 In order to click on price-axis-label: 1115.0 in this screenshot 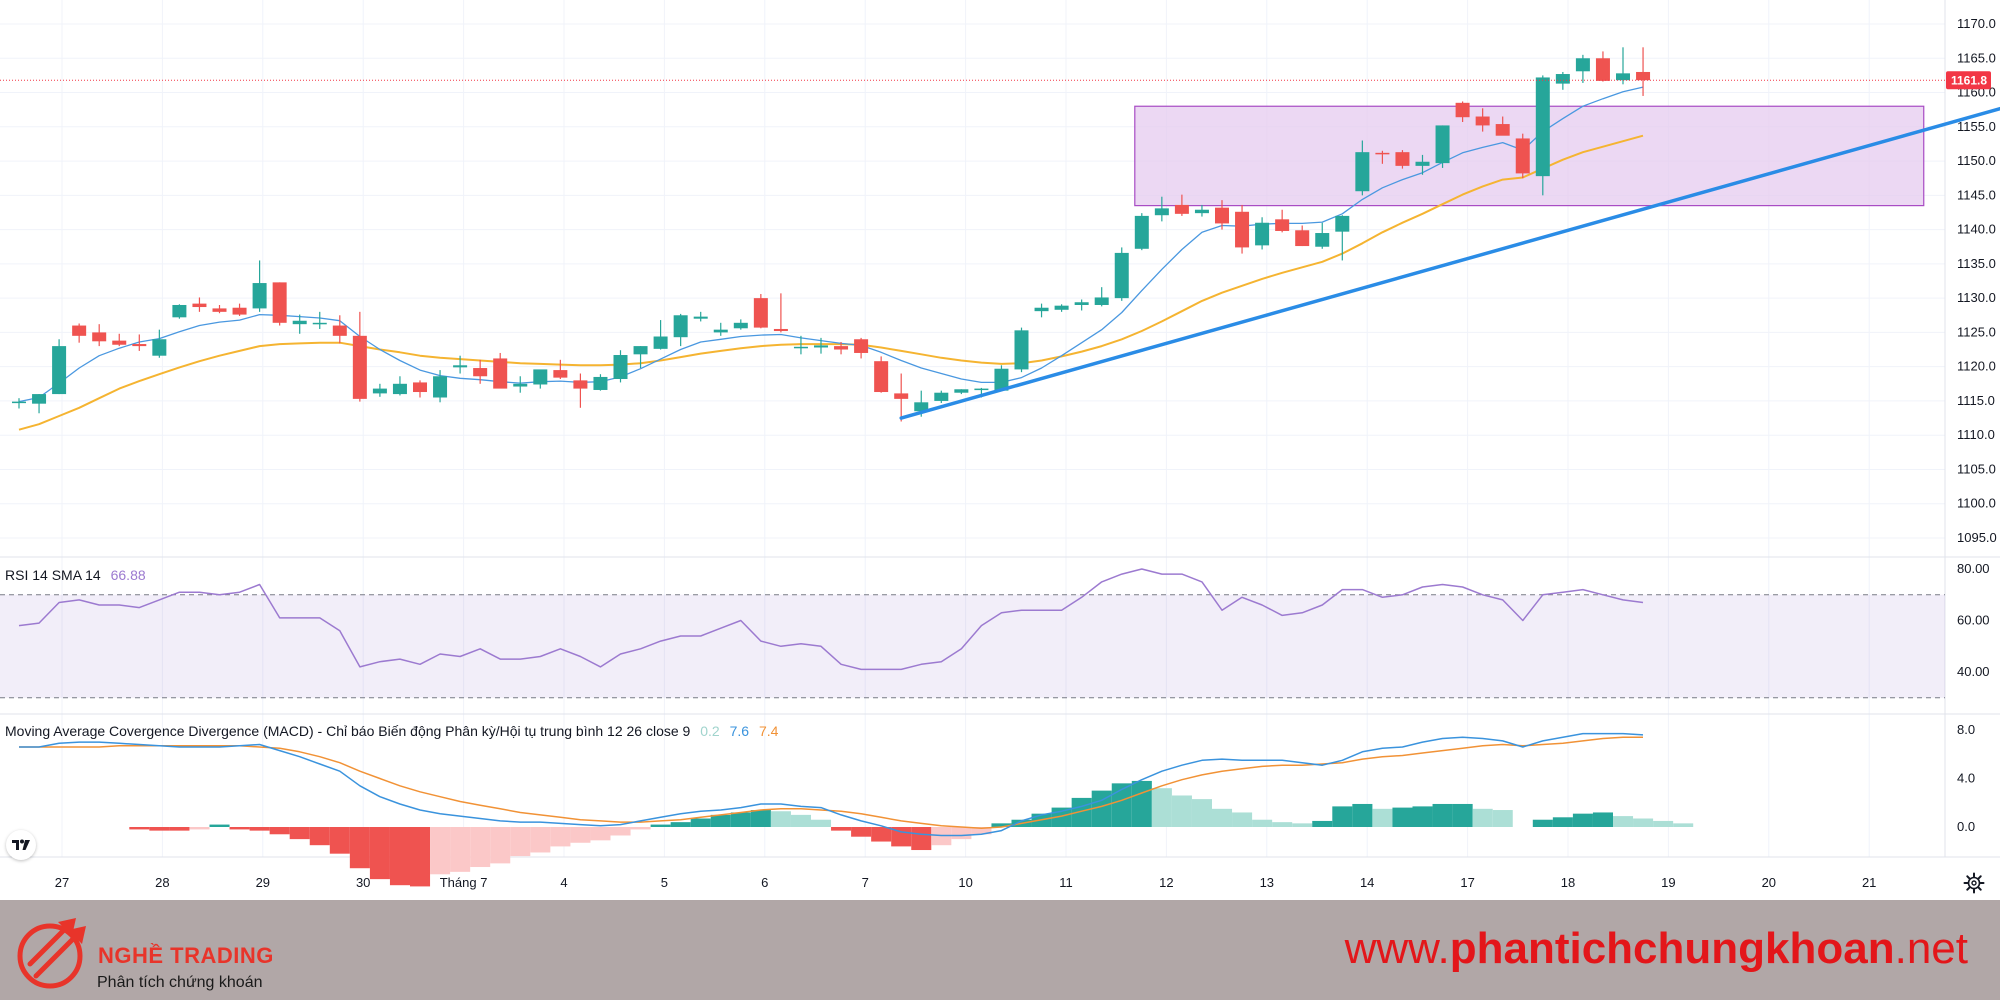, I will do `click(1976, 400)`.